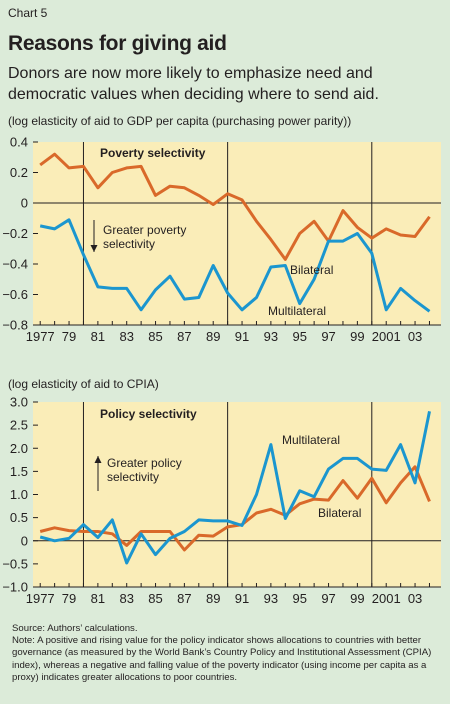 Image resolution: width=450 pixels, height=704 pixels. I want to click on policy-x-tick-label: 83, so click(126, 598).